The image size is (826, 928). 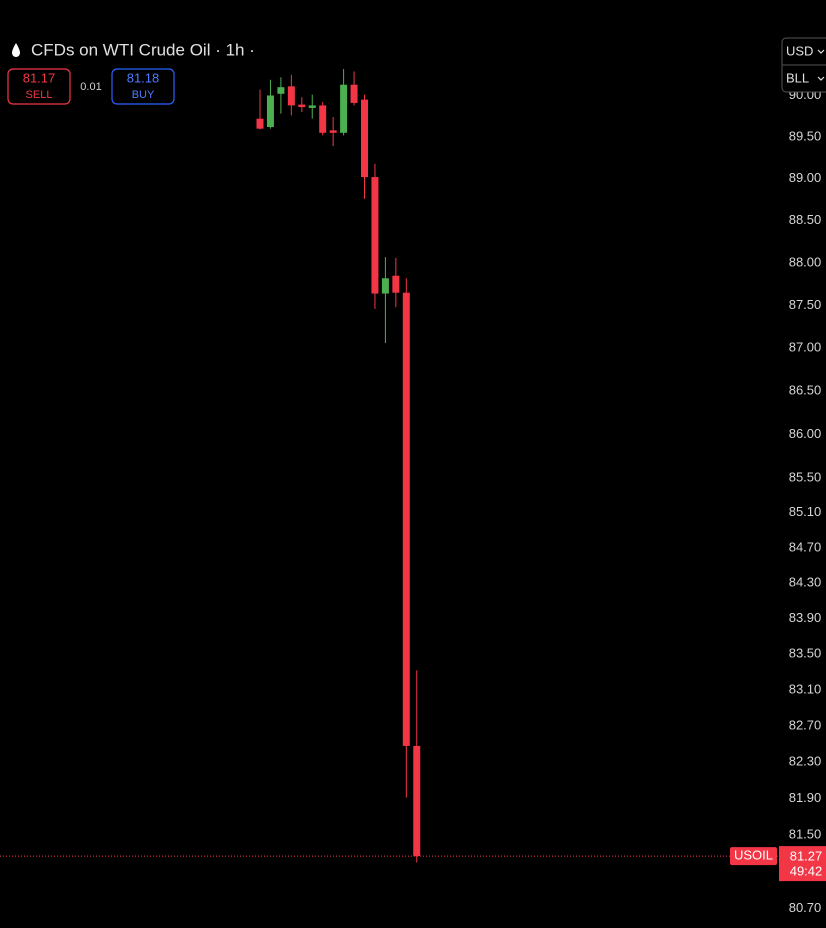 What do you see at coordinates (805, 135) in the screenshot?
I see `y-tick-label: 89.50` at bounding box center [805, 135].